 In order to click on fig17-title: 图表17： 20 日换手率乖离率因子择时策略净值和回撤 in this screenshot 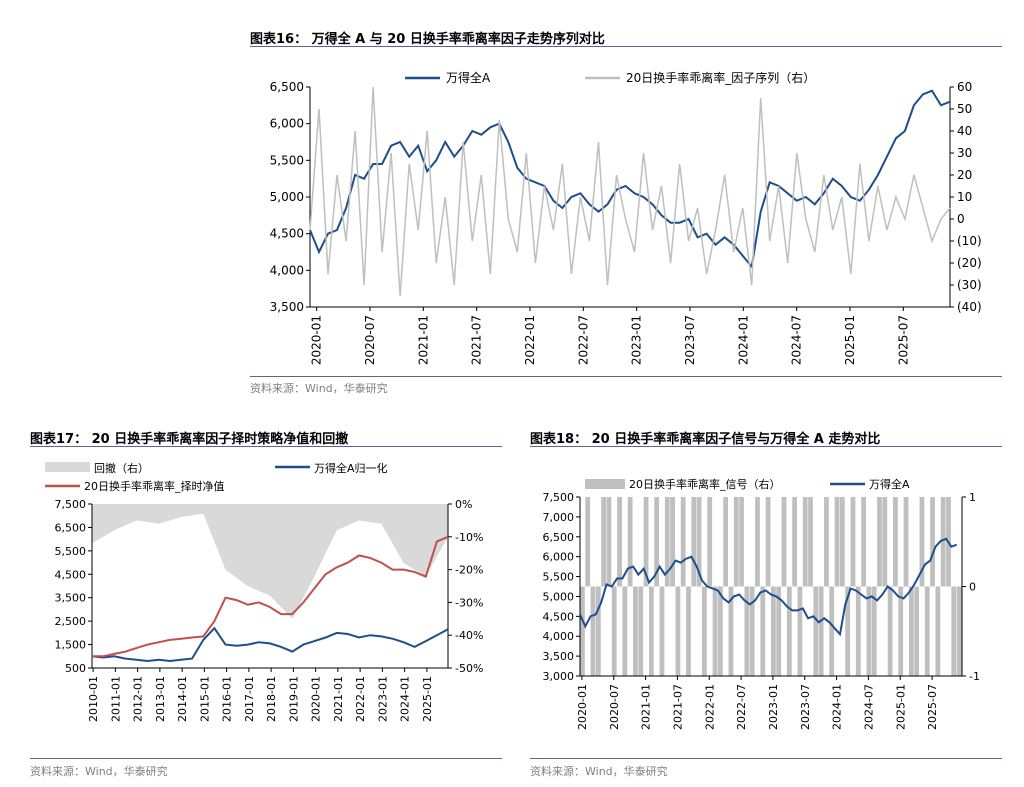, I will do `click(189, 439)`.